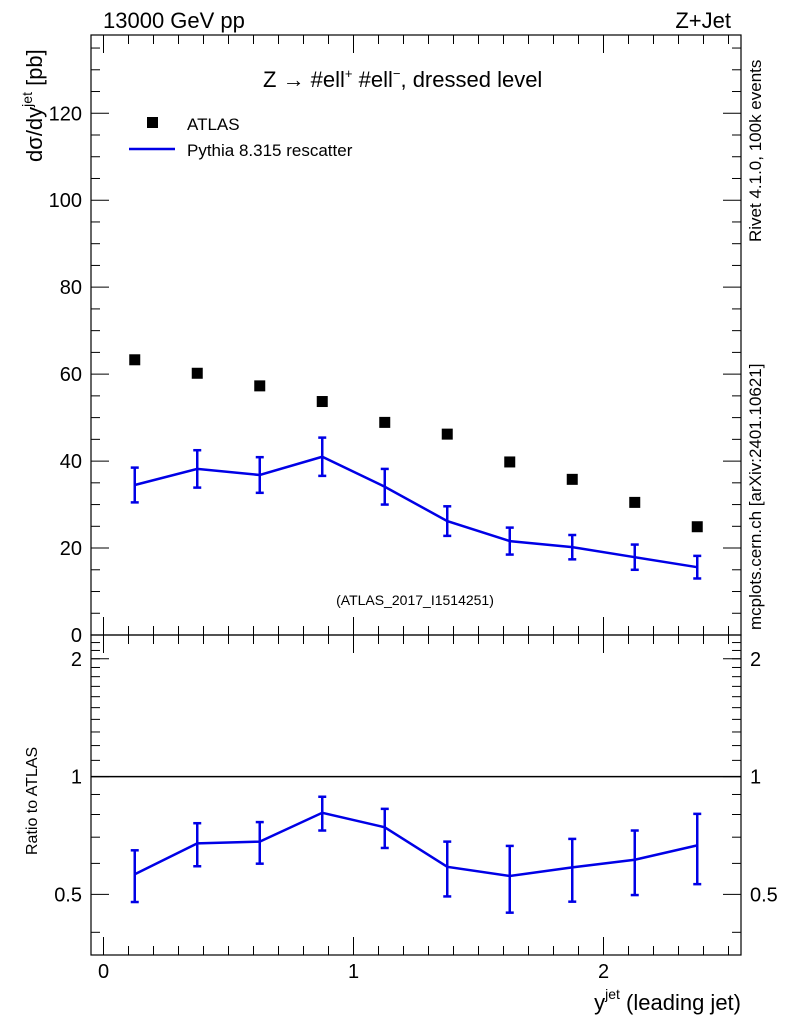 Image resolution: width=786 pixels, height=1024 pixels. I want to click on main-y-tick-labels: 0 20 40 60 80 100 120, so click(65, 375).